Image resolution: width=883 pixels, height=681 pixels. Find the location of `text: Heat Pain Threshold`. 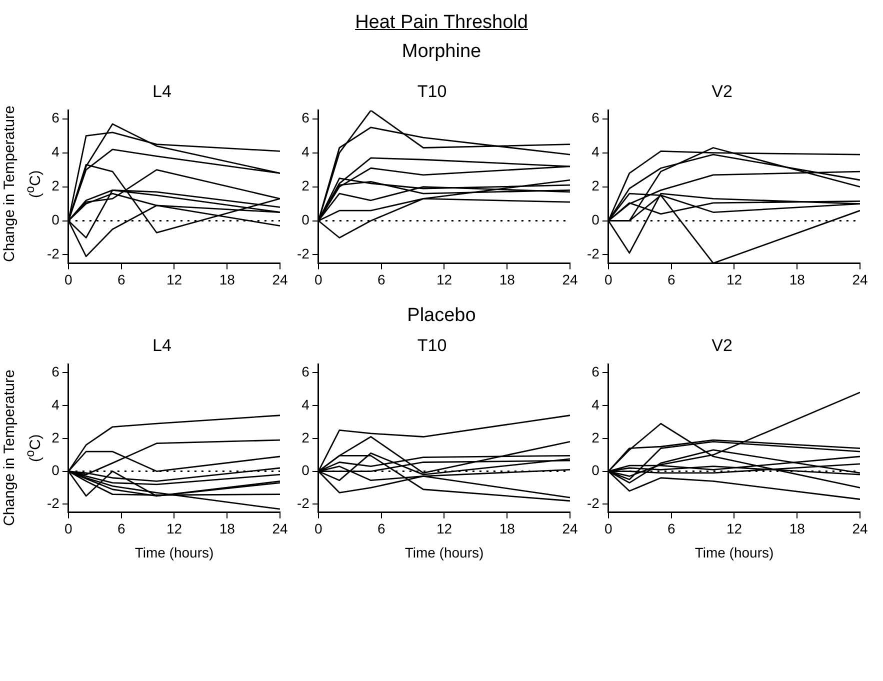

text: Heat Pain Threshold is located at coordinates (441, 23).